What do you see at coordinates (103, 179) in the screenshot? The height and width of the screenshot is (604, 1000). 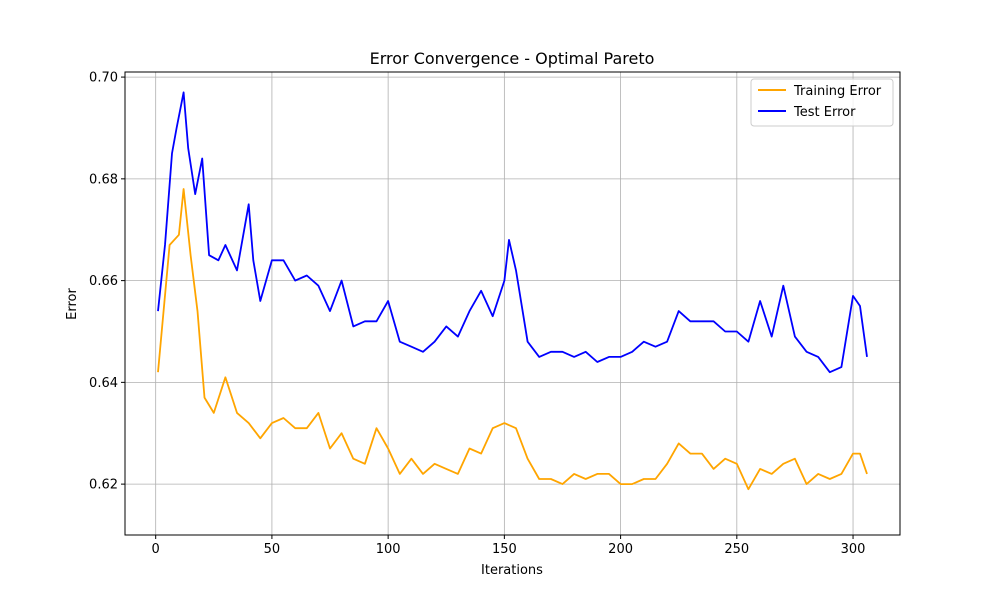 I see `y-tick-label: 0.68` at bounding box center [103, 179].